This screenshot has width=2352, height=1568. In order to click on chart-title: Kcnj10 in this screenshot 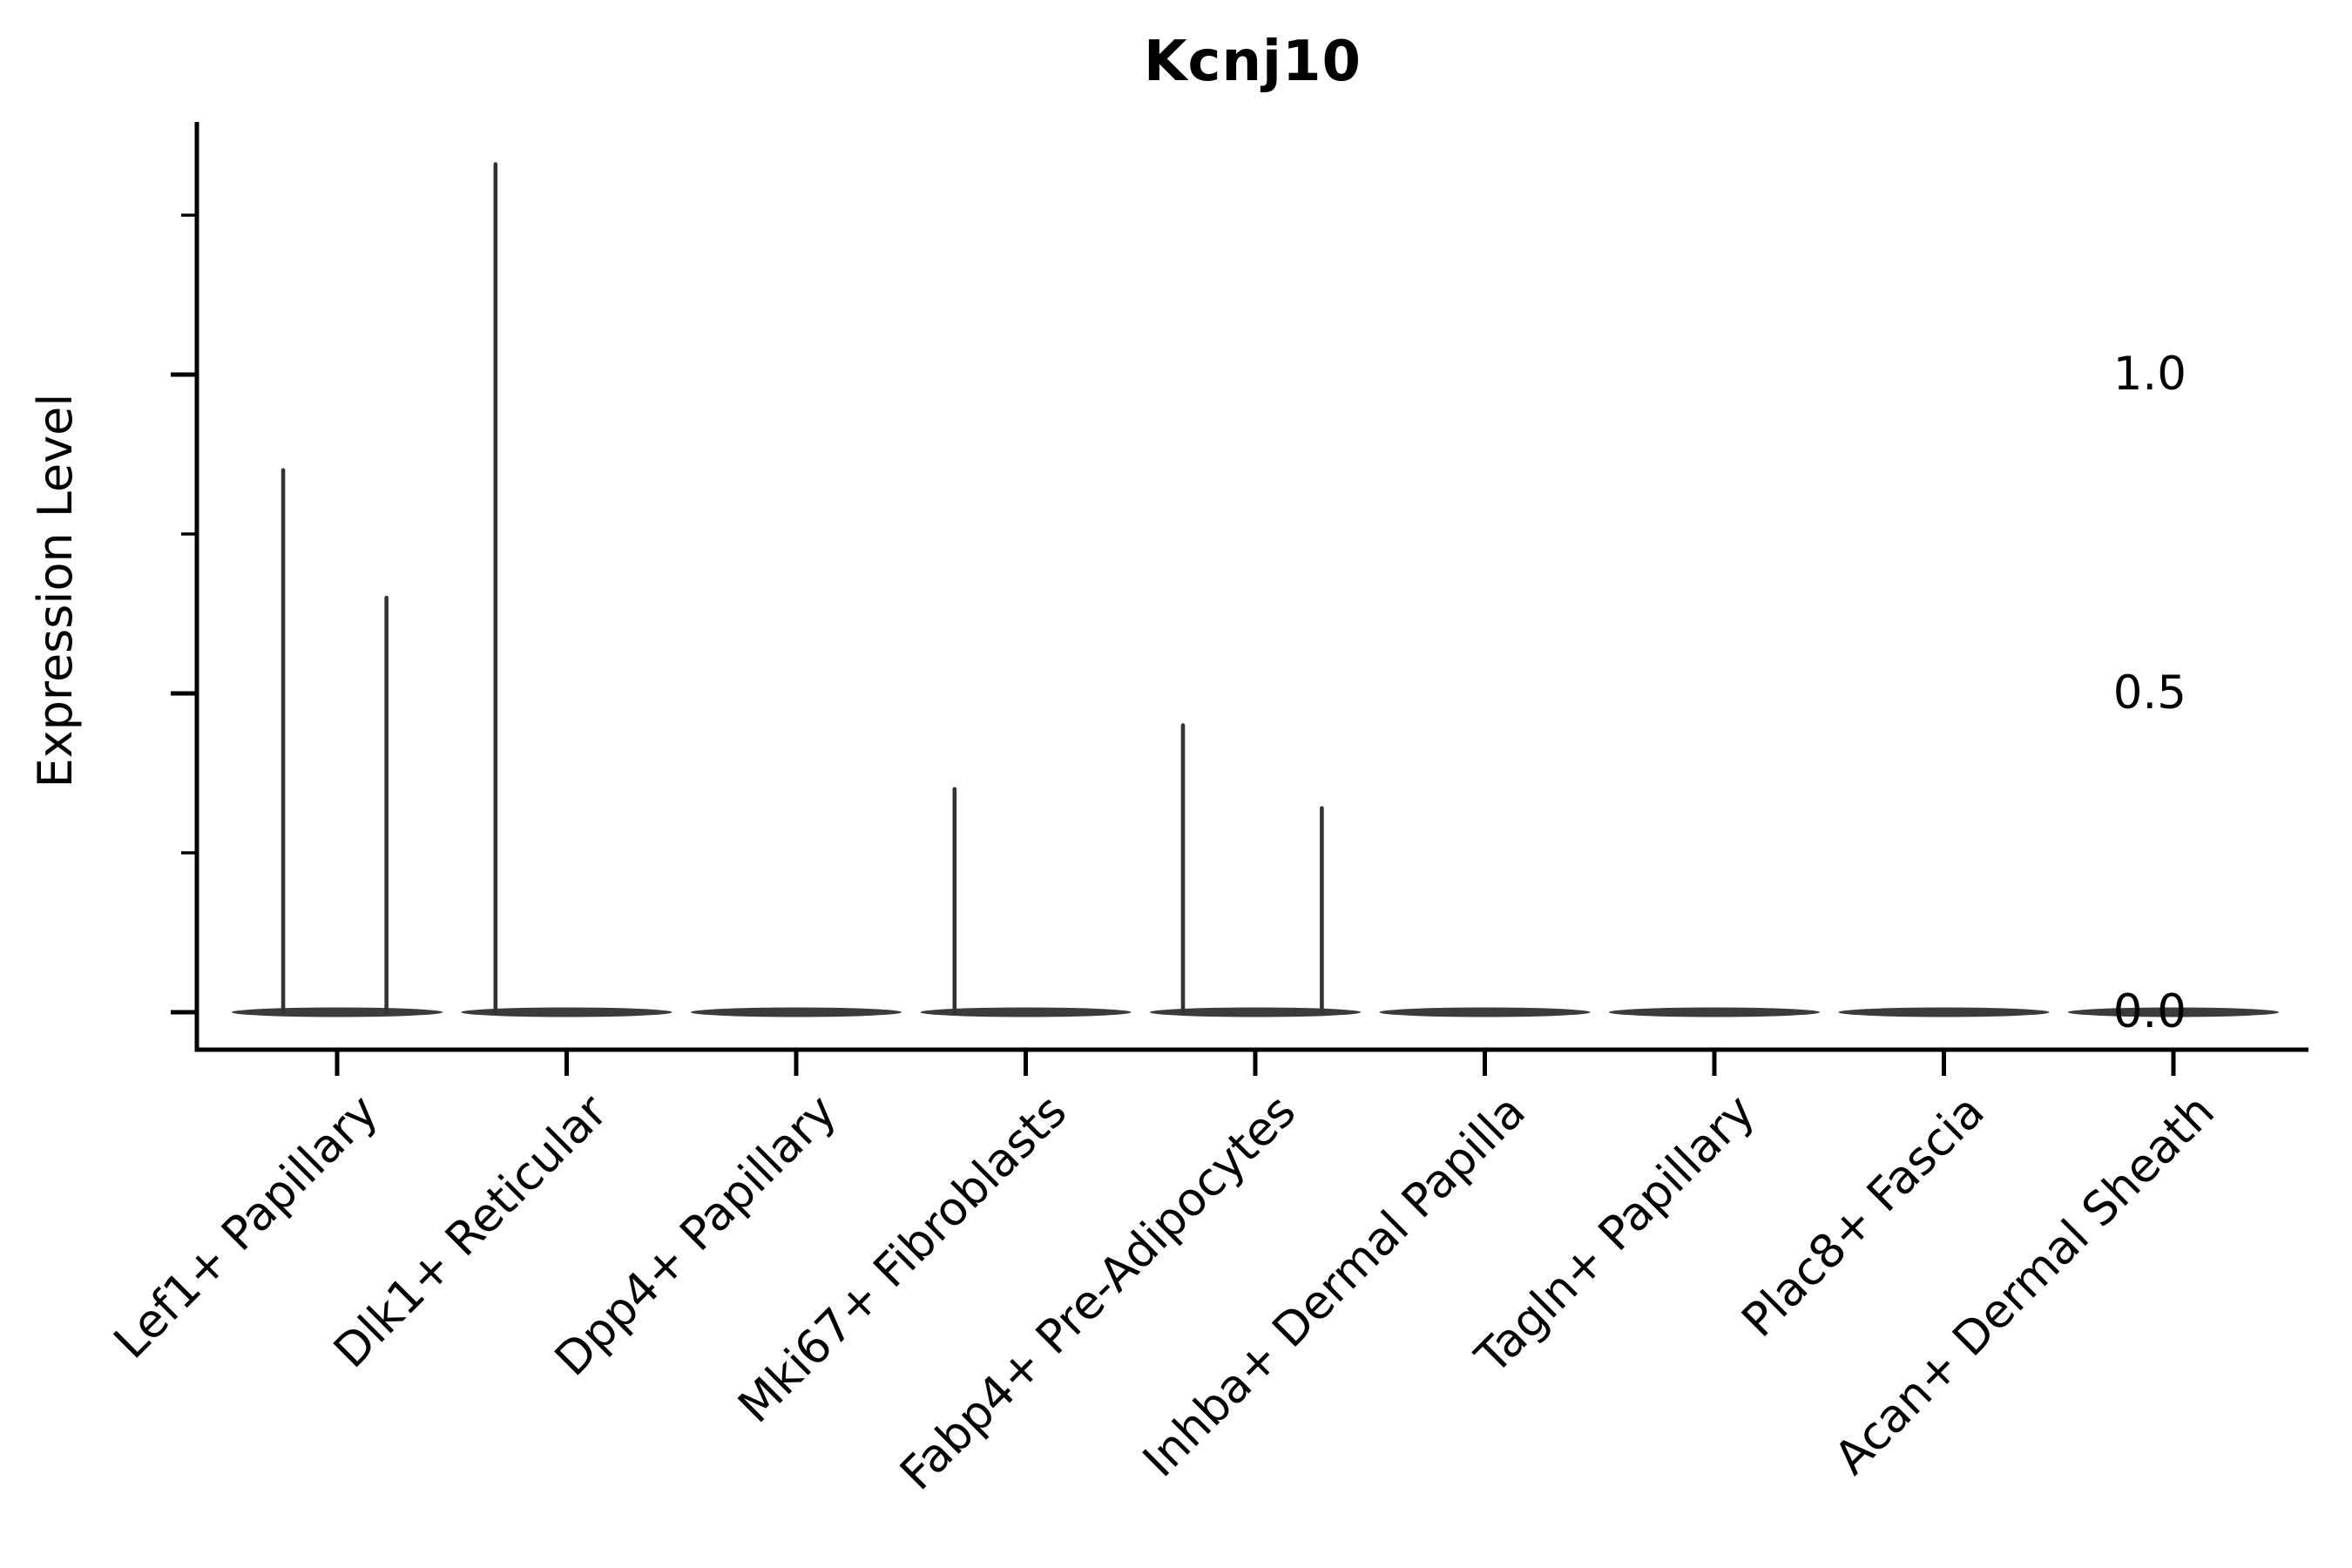, I will do `click(1252, 62)`.